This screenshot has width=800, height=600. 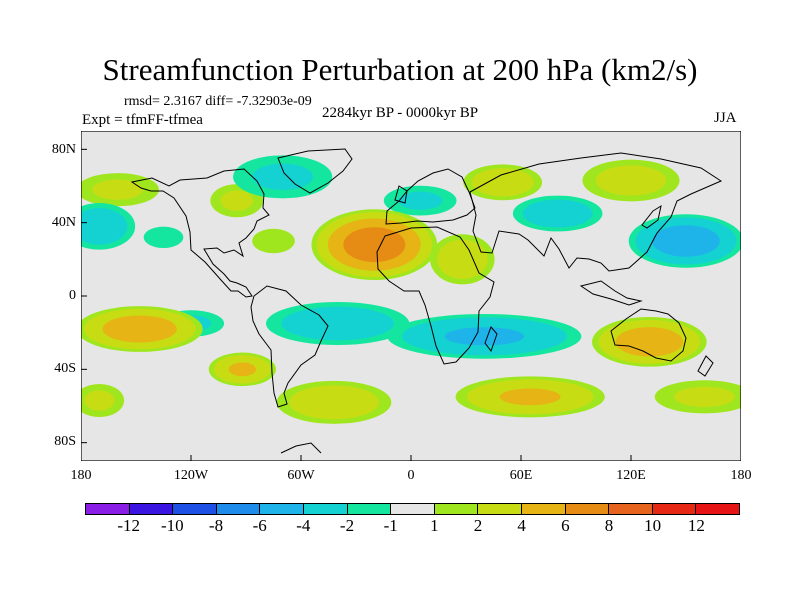 What do you see at coordinates (631, 475) in the screenshot?
I see `lon-label-120e: 120E` at bounding box center [631, 475].